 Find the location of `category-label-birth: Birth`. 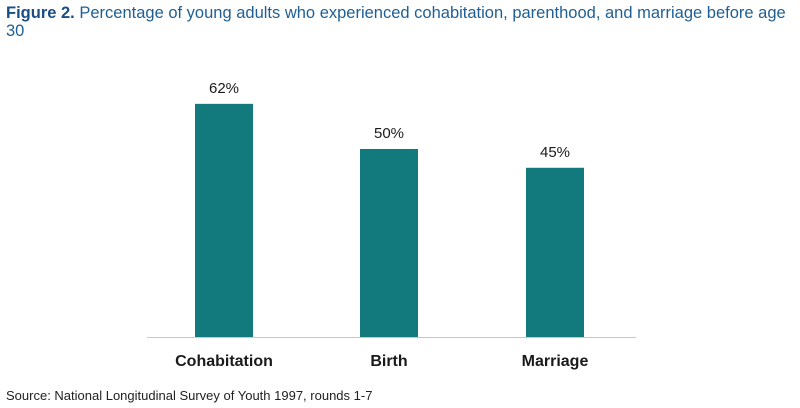

category-label-birth: Birth is located at coordinates (388, 361).